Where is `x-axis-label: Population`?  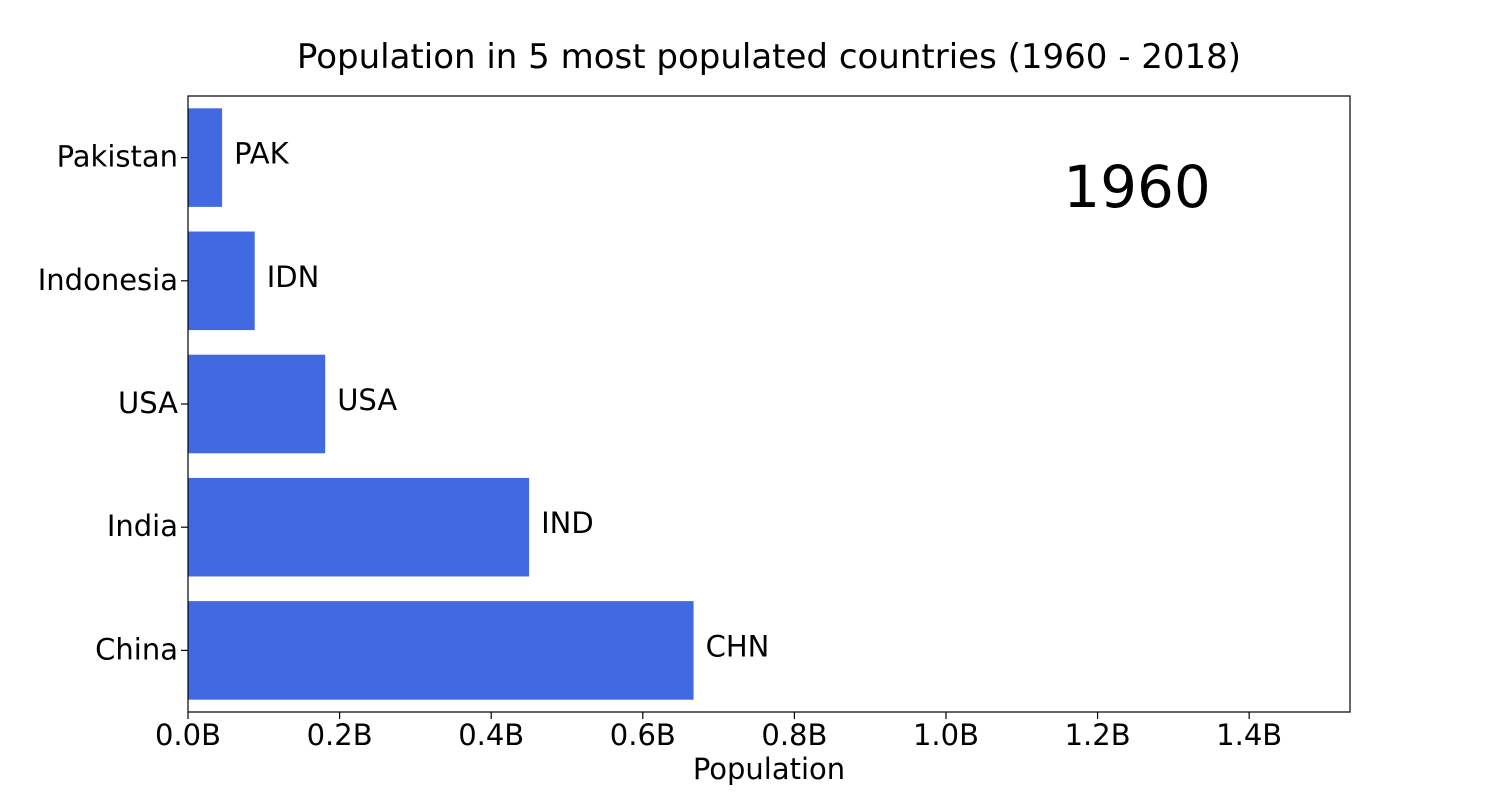 x-axis-label: Population is located at coordinates (769, 769).